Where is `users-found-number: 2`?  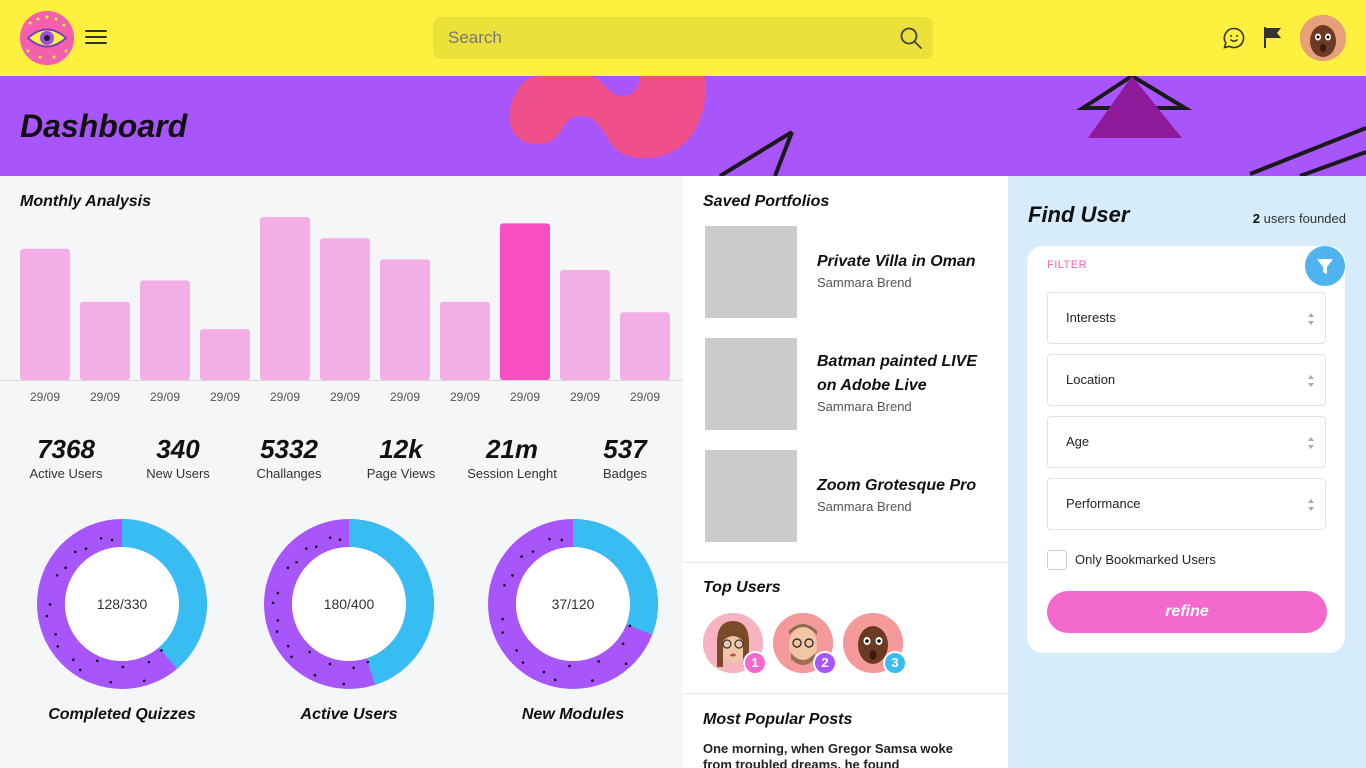 users-found-number: 2 is located at coordinates (1256, 218).